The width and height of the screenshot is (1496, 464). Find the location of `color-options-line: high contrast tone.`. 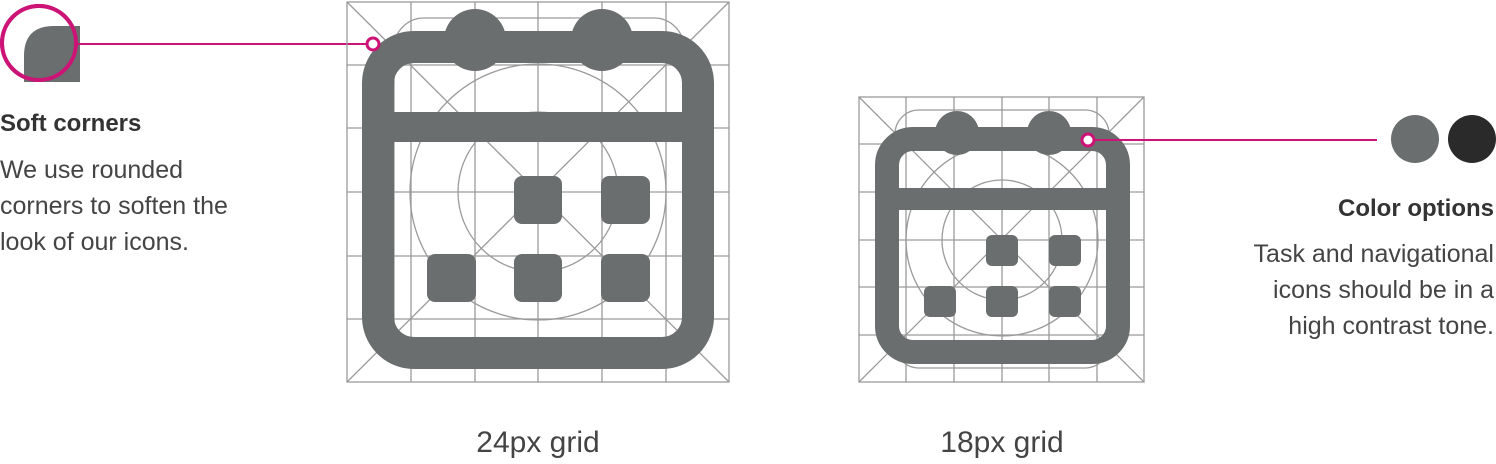

color-options-line: high contrast tone. is located at coordinates (1391, 326).